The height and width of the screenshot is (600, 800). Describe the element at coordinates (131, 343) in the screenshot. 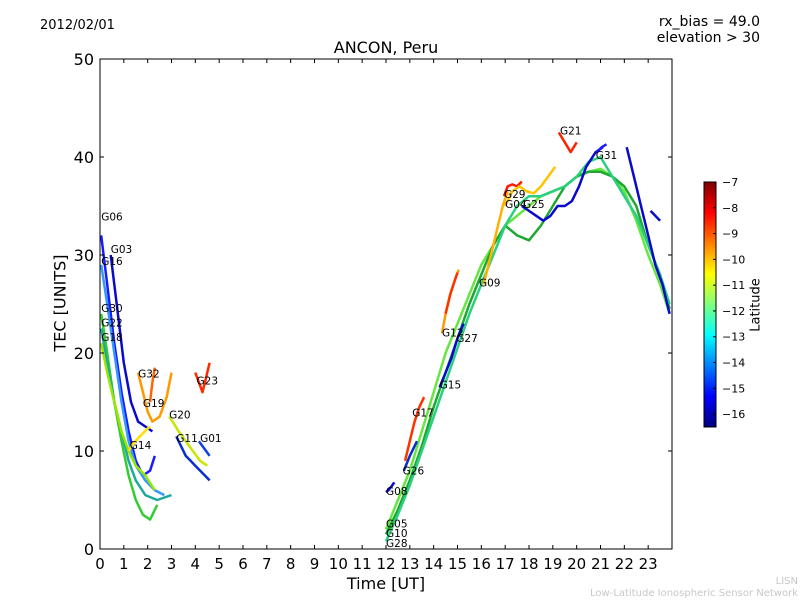

I see `series-line-G03` at that location.